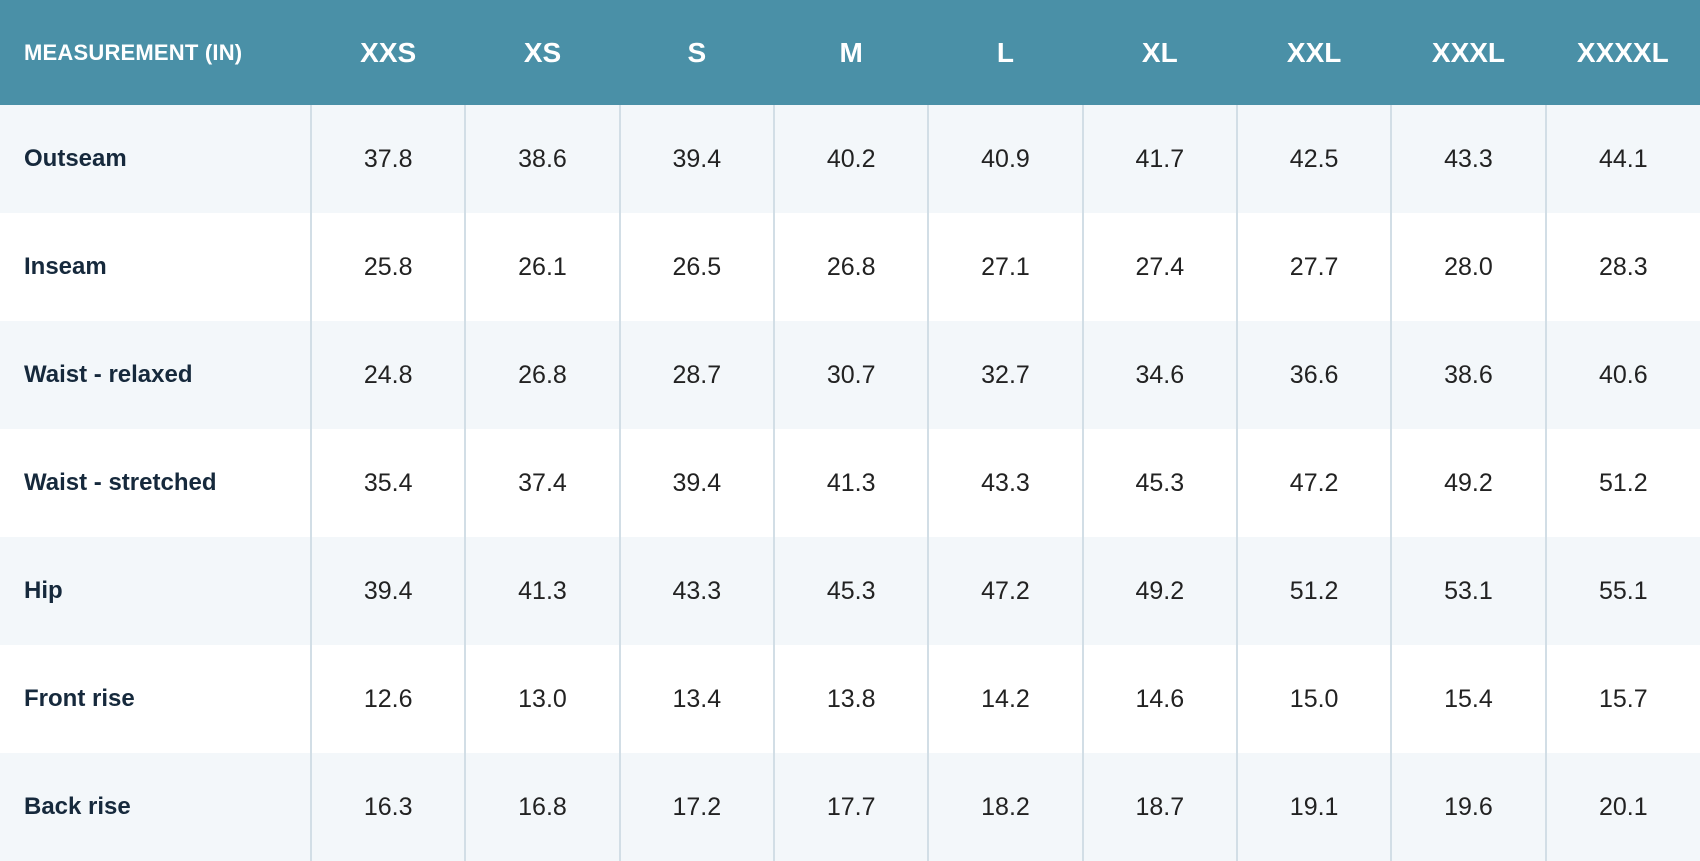  Describe the element at coordinates (387, 375) in the screenshot. I see `table-cell: 24.8` at that location.